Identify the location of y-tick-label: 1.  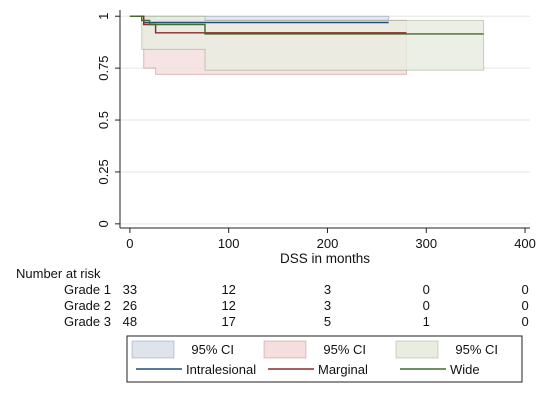
(103, 16).